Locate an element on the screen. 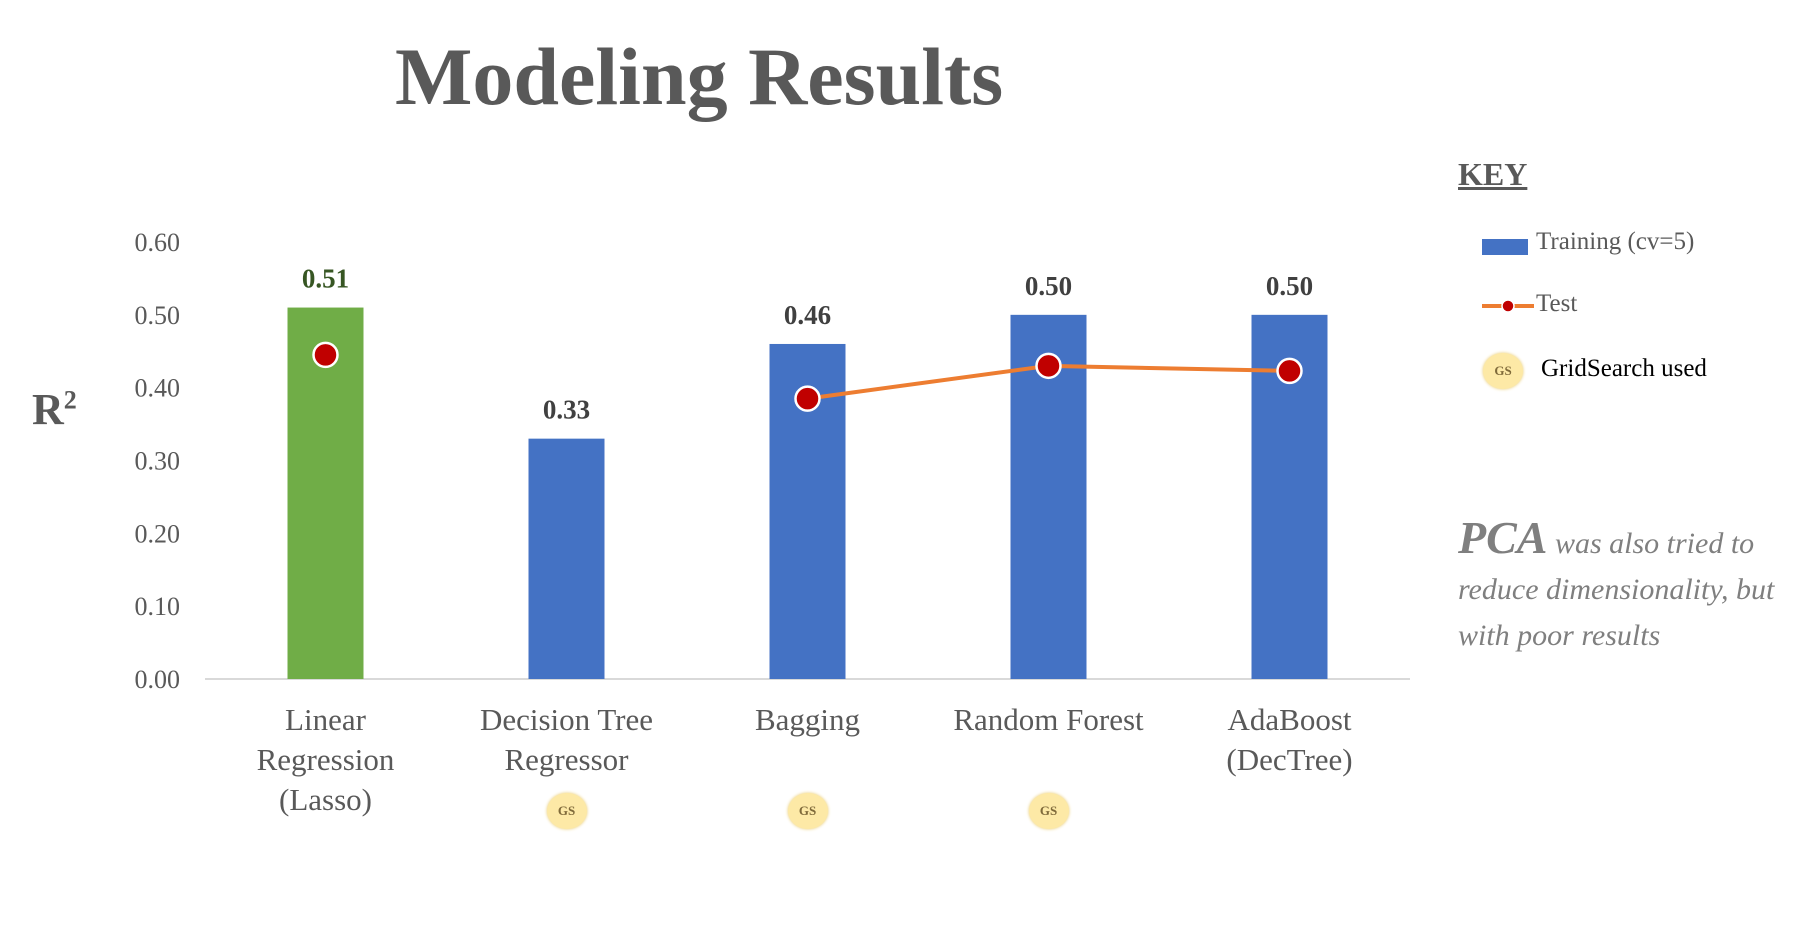  y-tick-label: 0.00 is located at coordinates (158, 679).